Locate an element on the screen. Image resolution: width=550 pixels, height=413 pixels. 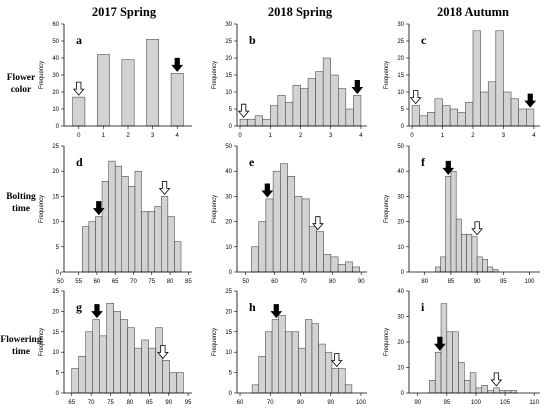
ytick-label-c-30: 30 is located at coordinates (400, 25).